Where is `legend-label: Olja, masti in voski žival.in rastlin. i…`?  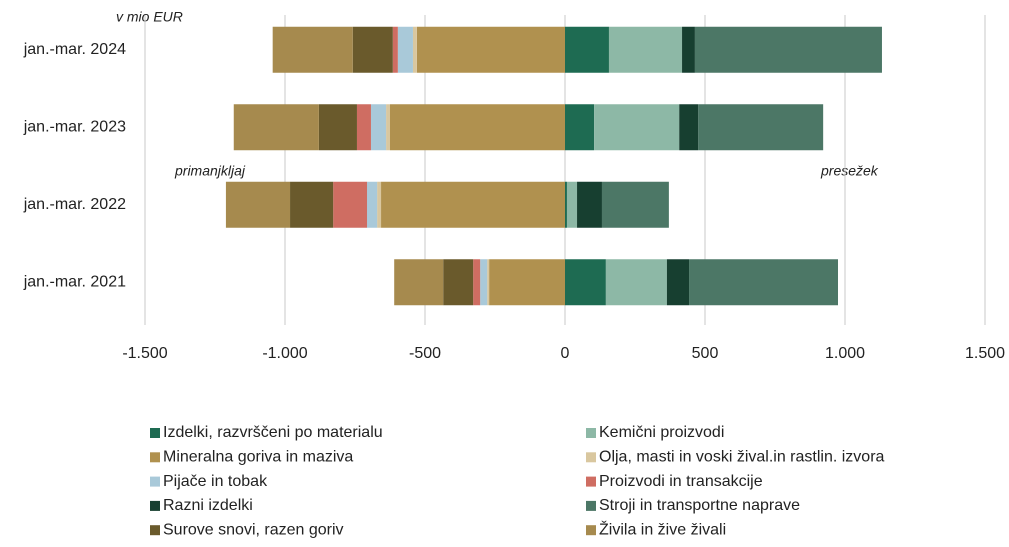 legend-label: Olja, masti in voski žival.in rastlin. i… is located at coordinates (742, 457).